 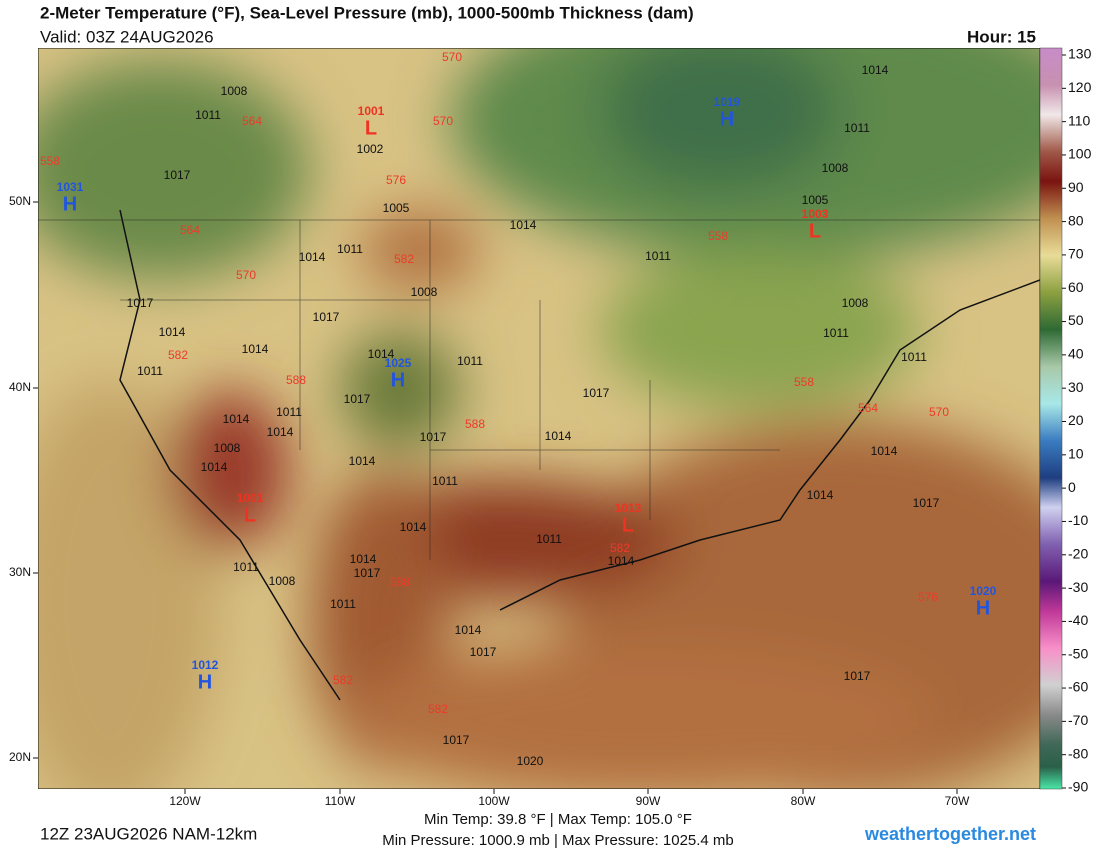 I want to click on high-pressure: 1031, so click(x=70, y=187).